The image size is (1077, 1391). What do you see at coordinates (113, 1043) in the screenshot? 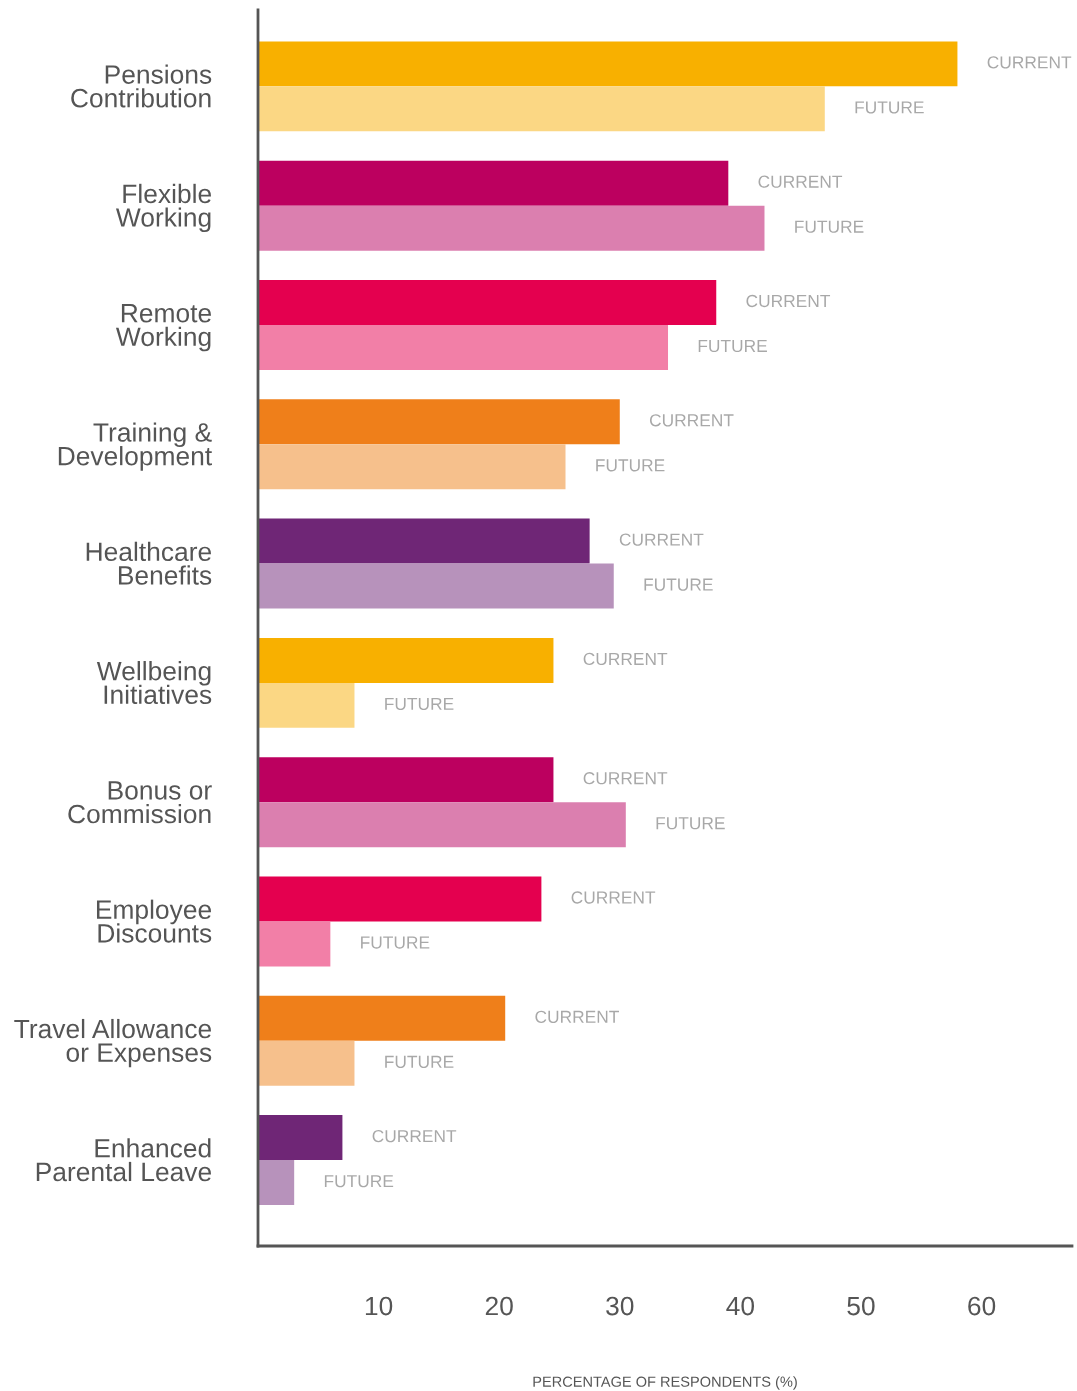
I see `y-tick-label: Travel Allowance or Expenses` at bounding box center [113, 1043].